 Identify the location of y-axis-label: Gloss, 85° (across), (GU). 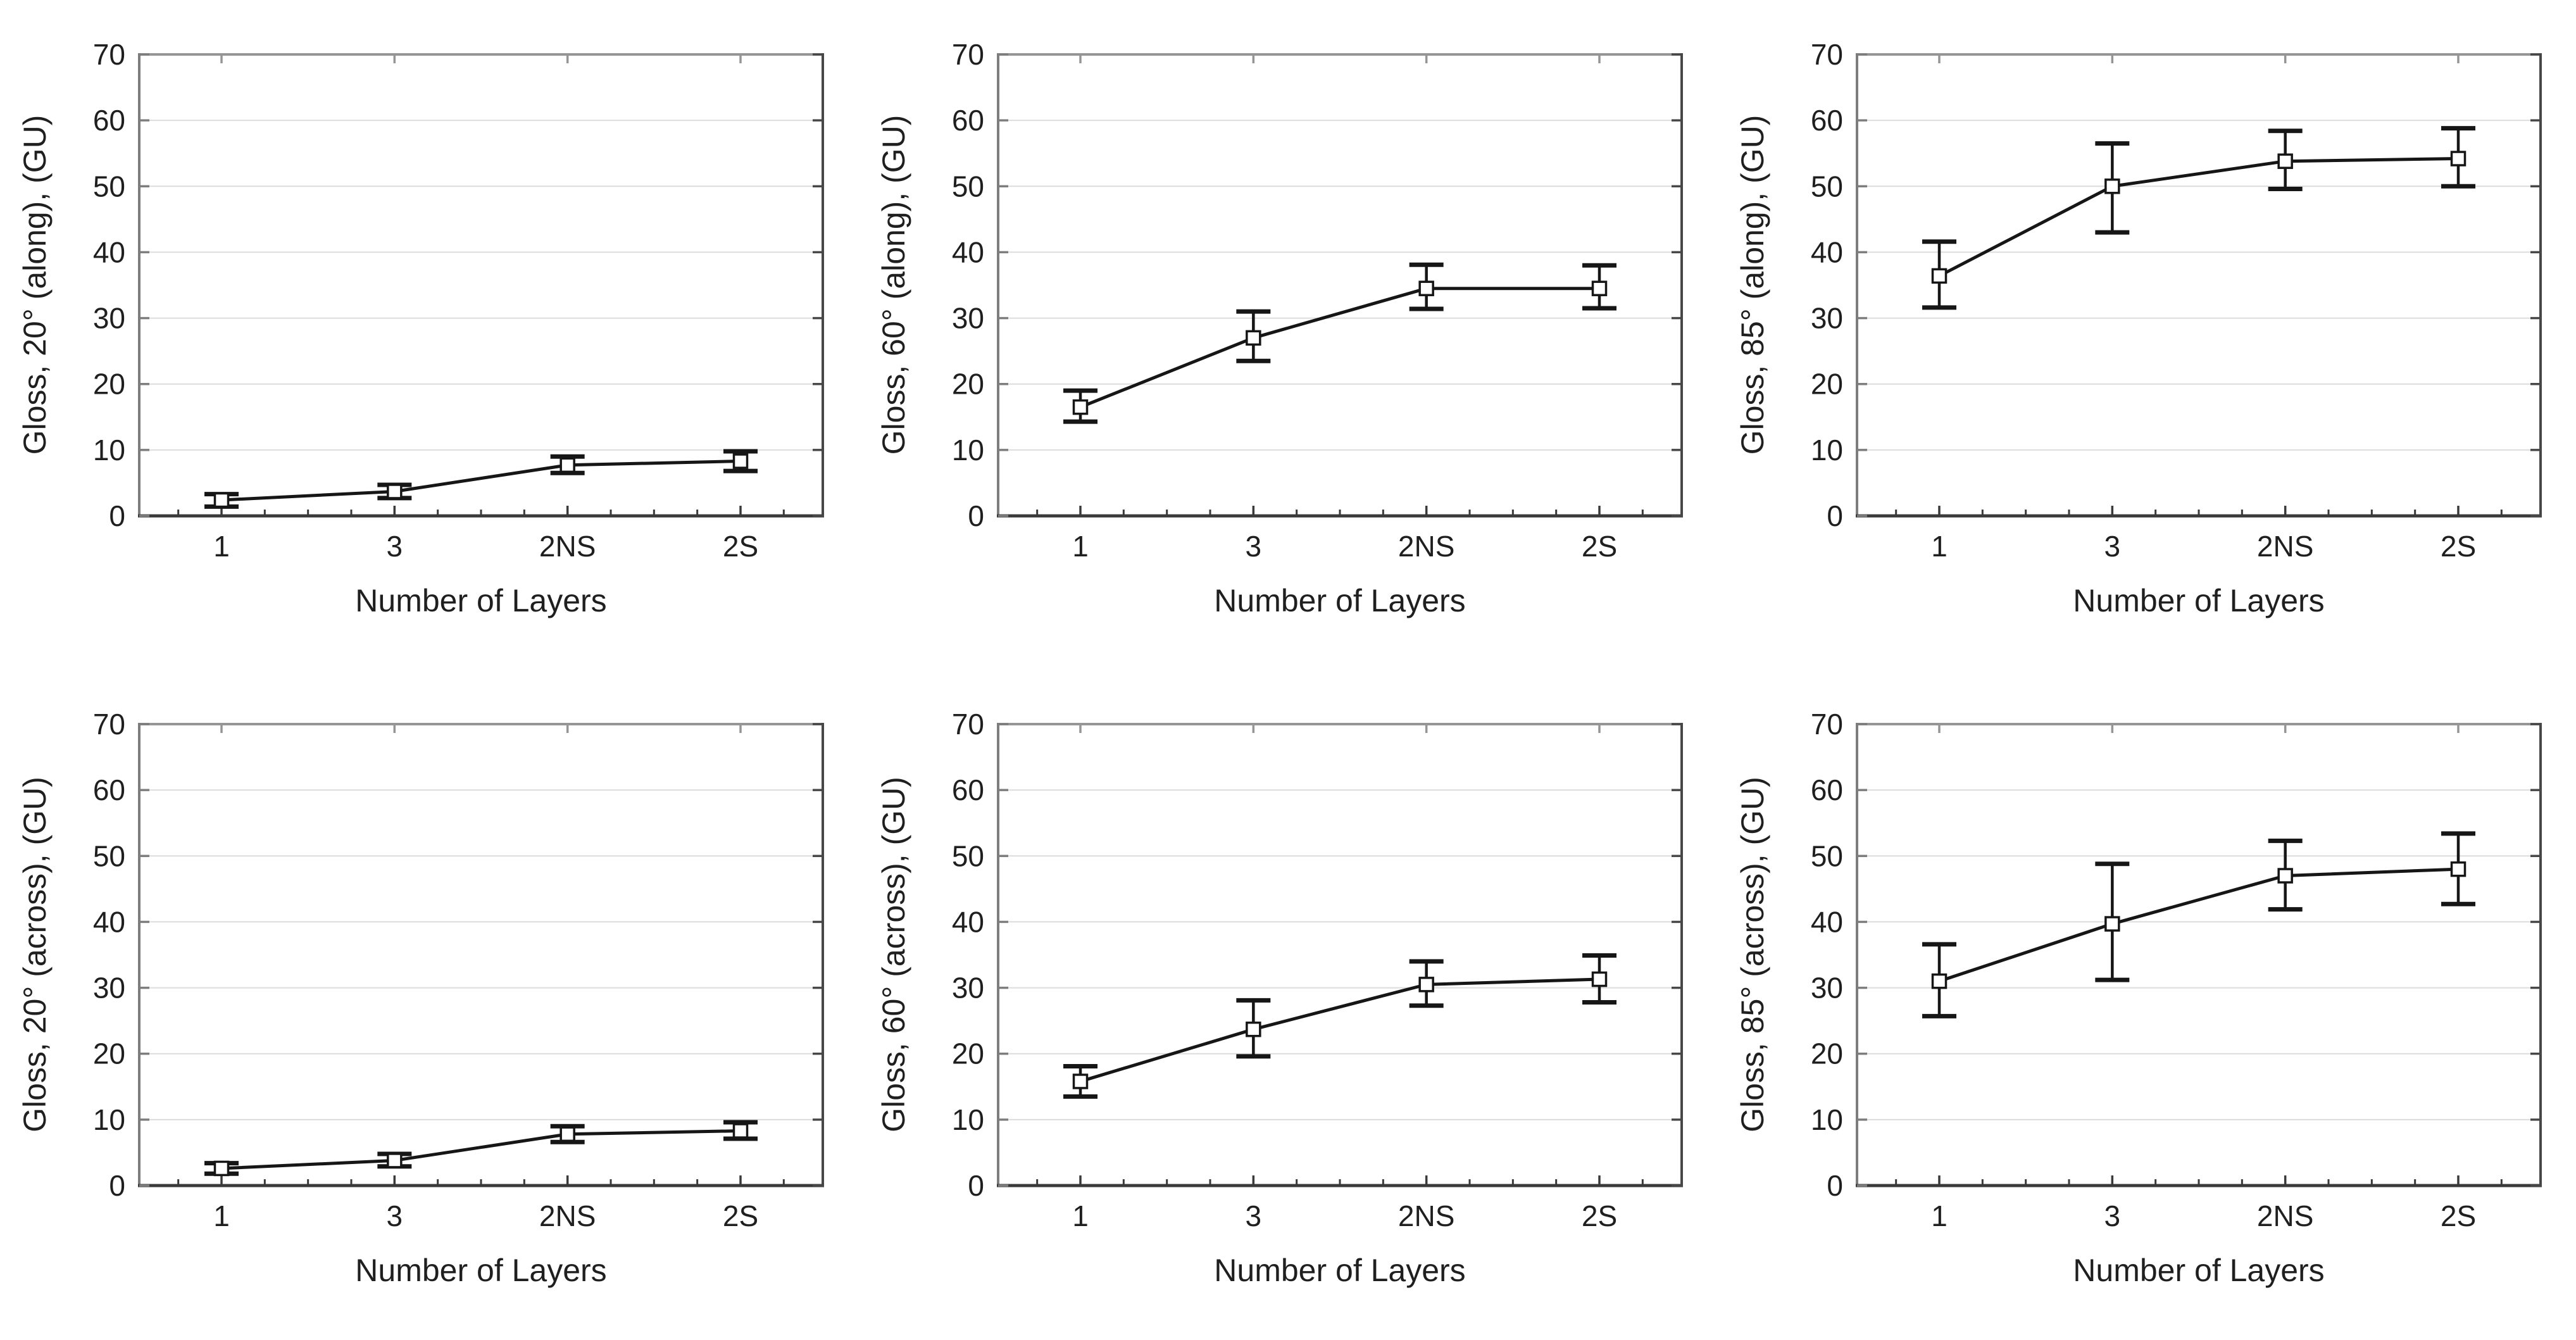
(1752, 954).